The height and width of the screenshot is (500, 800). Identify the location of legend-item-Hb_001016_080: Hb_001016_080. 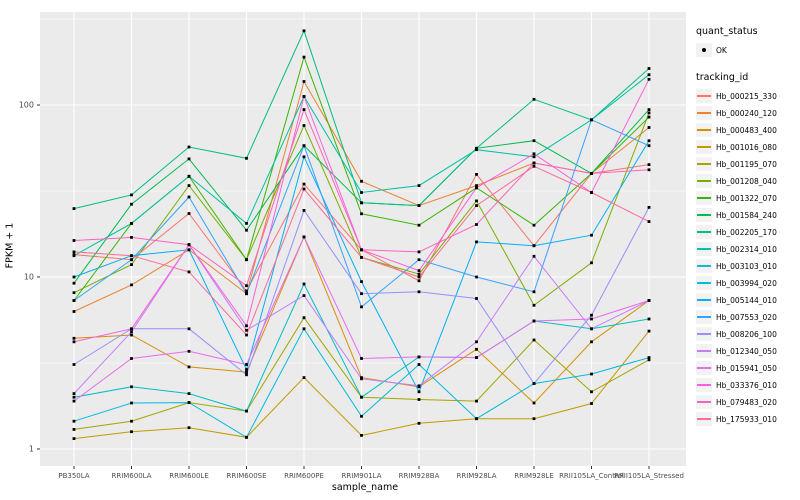
(748, 147).